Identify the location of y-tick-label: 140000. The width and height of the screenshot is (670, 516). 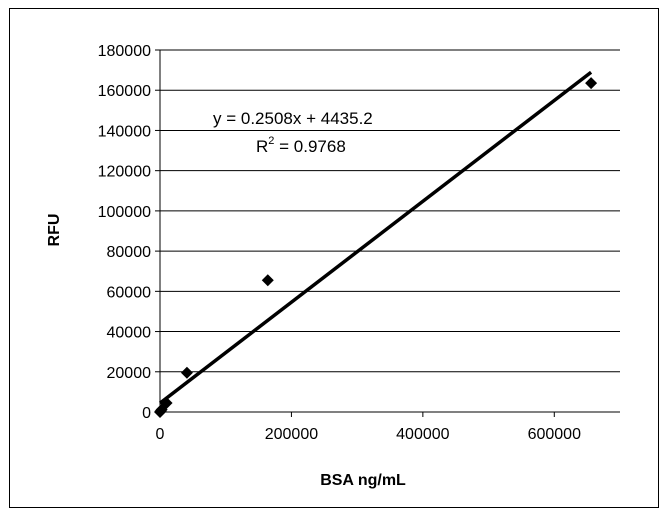
(124, 131).